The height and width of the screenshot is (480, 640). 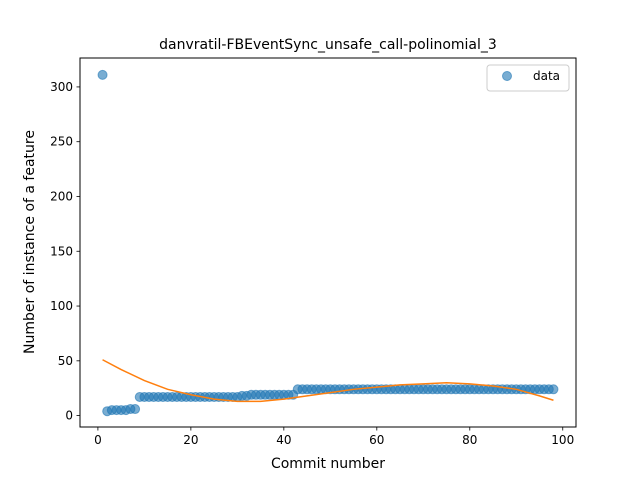 I want to click on y-tick-label: 250, so click(x=61, y=142).